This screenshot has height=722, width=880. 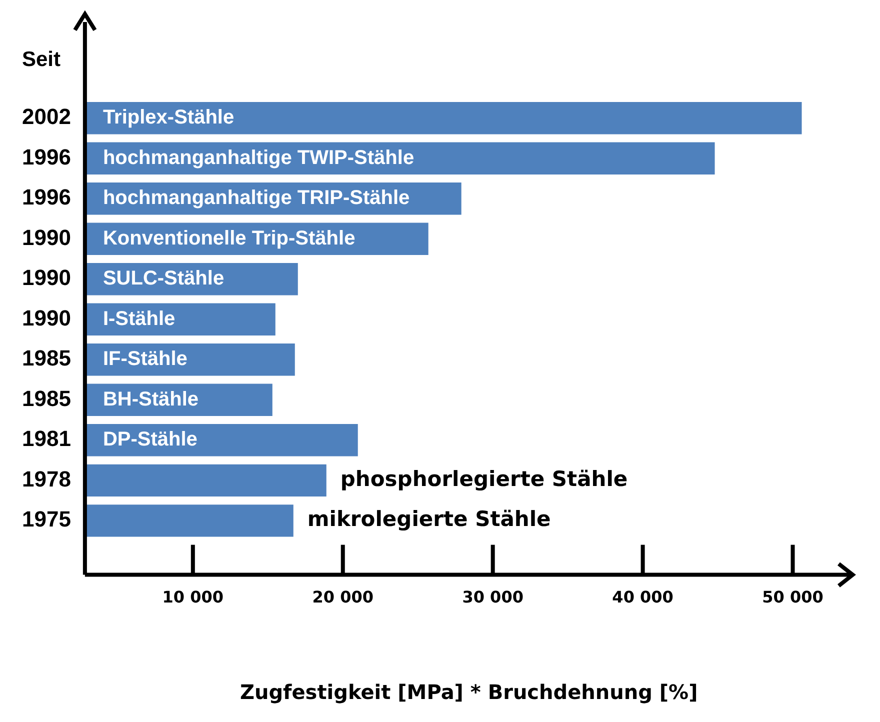 What do you see at coordinates (193, 597) in the screenshot?
I see `x-tick-label: 10 000` at bounding box center [193, 597].